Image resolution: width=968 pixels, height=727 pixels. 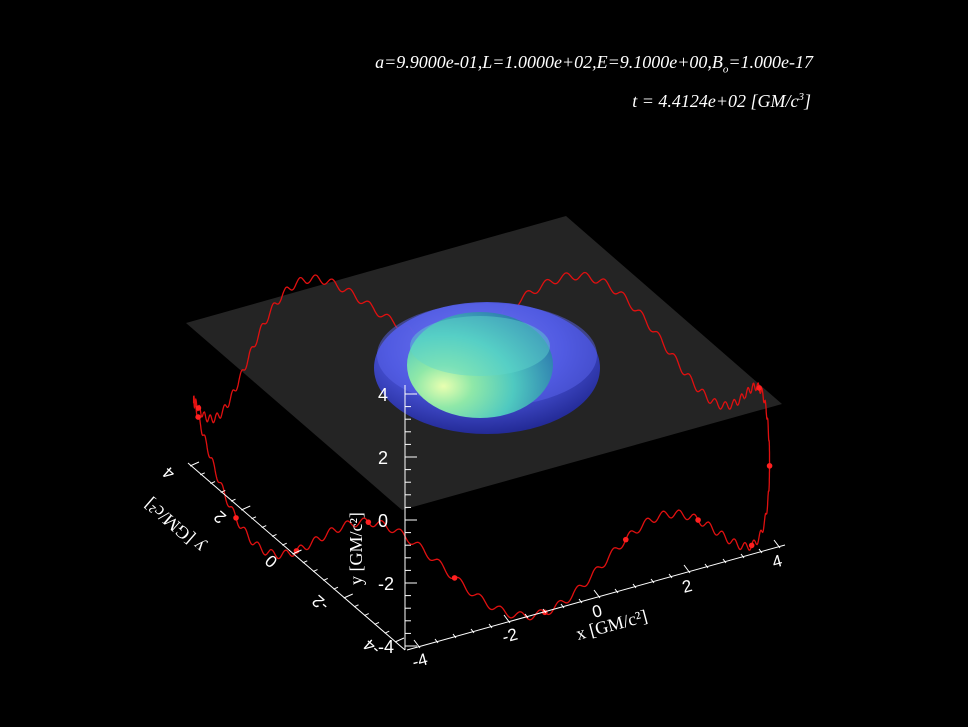 What do you see at coordinates (549, 62) in the screenshot?
I see `params-main: a=9.9000e-01,L=1.0000e+02,E=9.1000e+00,B` at bounding box center [549, 62].